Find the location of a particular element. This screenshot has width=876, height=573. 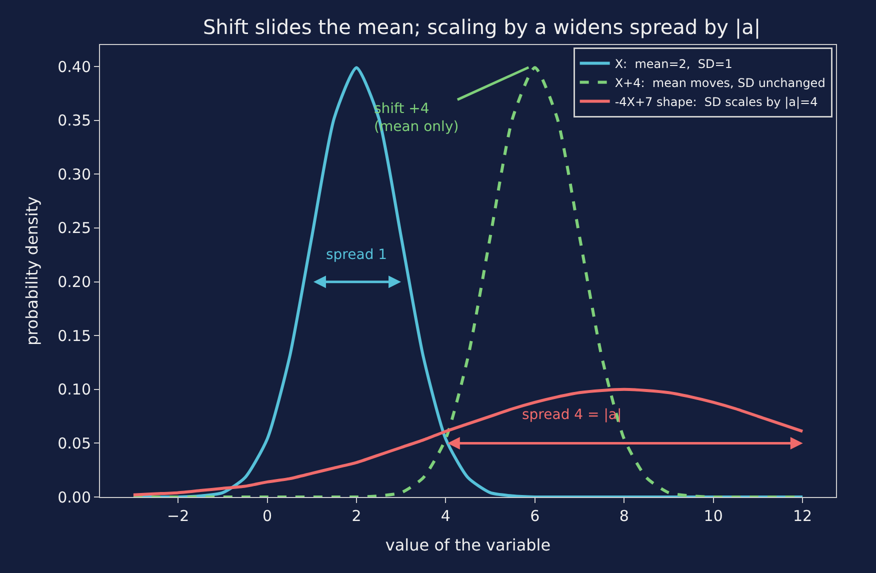

y-axis-title: probability density is located at coordinates (32, 271).